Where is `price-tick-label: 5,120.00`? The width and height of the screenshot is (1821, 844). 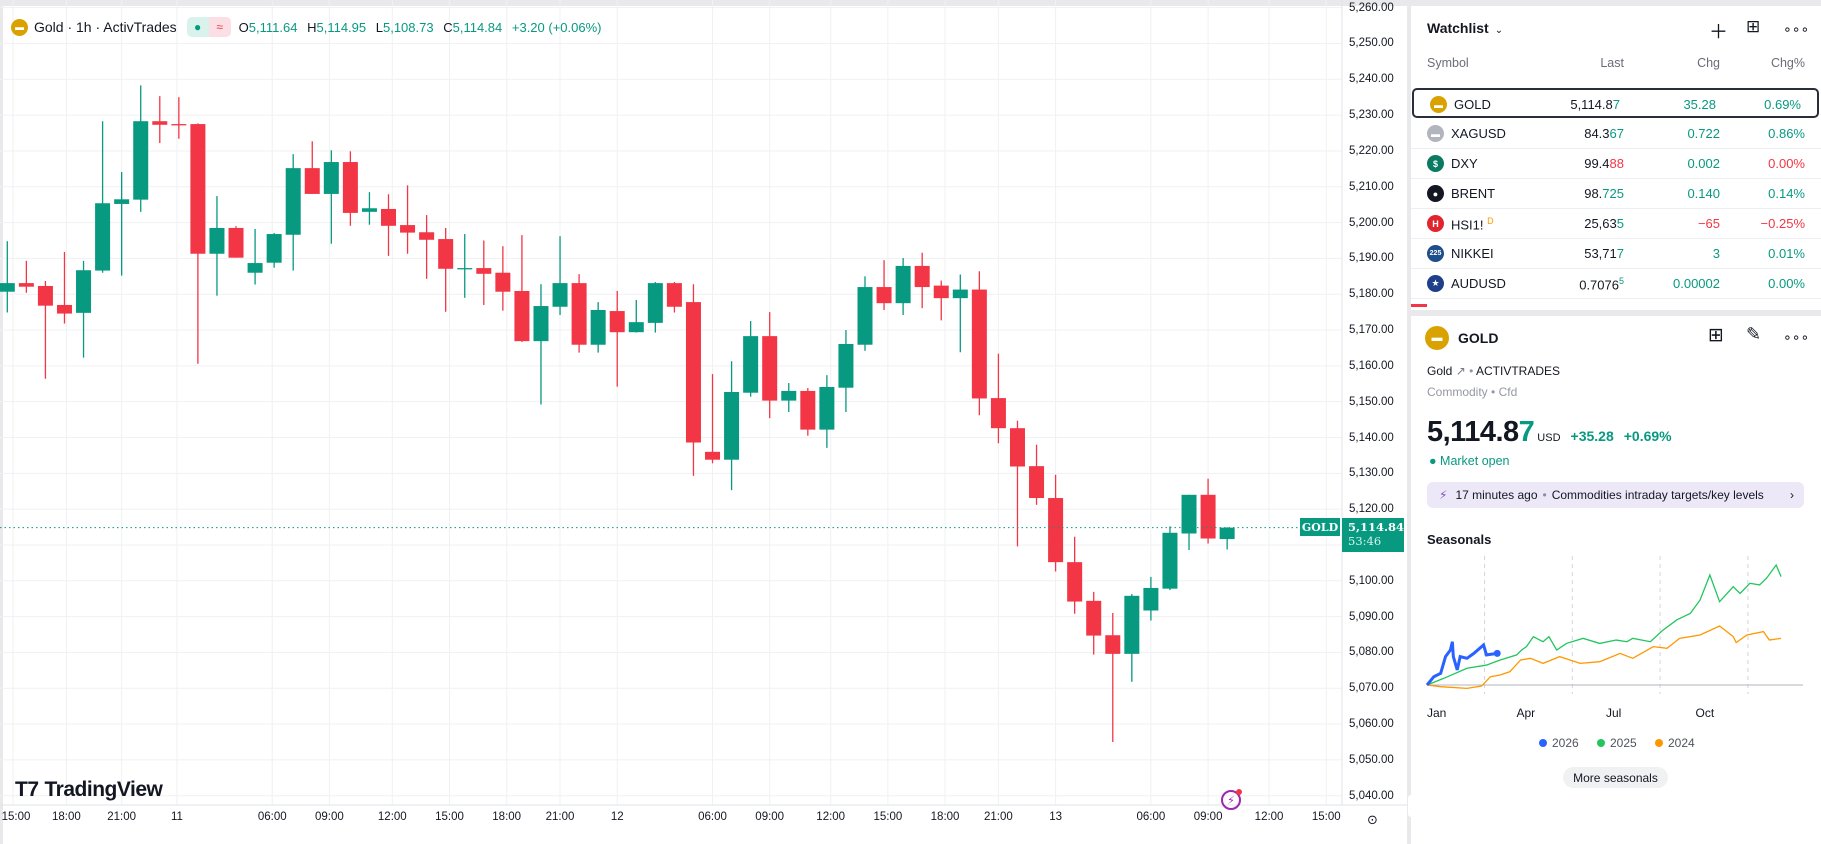 price-tick-label: 5,120.00 is located at coordinates (1371, 509).